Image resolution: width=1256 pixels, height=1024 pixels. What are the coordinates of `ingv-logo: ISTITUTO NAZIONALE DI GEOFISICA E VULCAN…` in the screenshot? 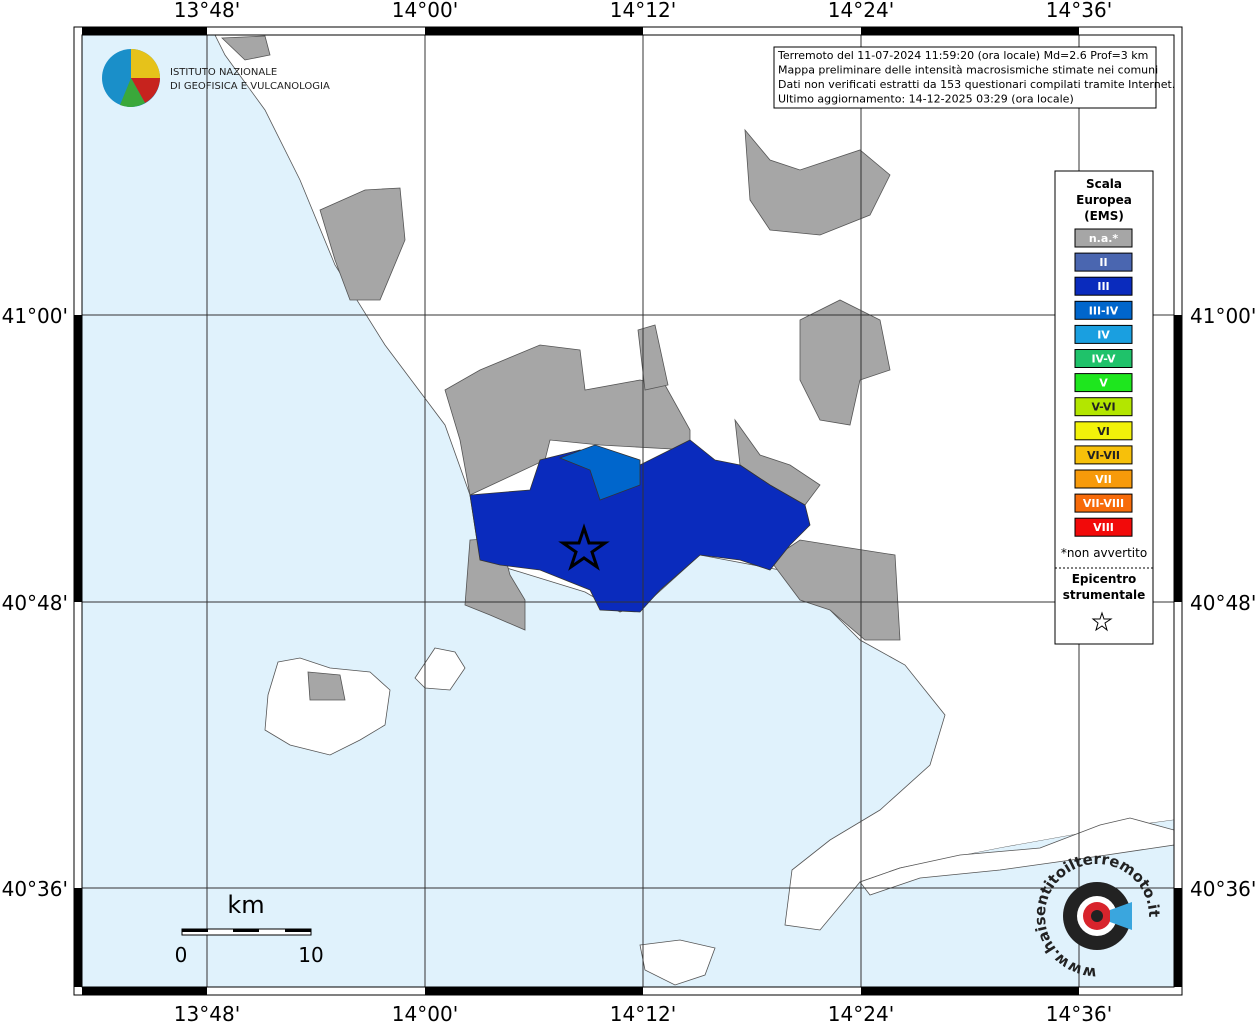 It's located at (216, 78).